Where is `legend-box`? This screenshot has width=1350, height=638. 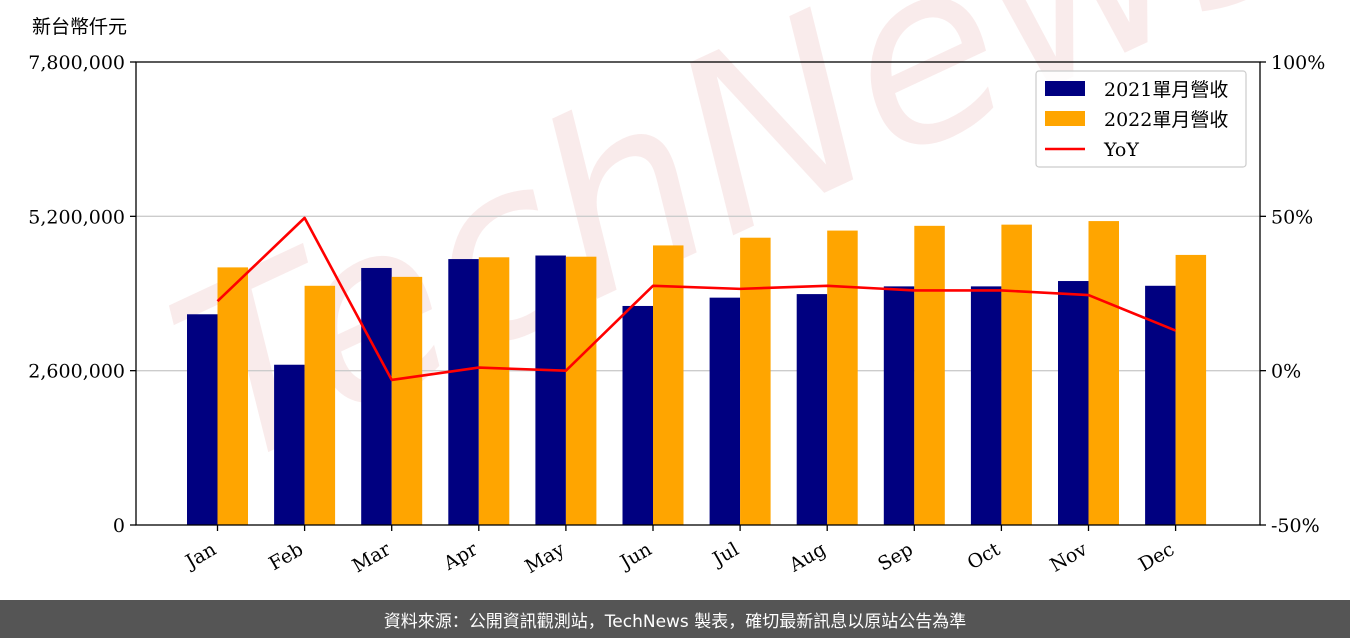
legend-box is located at coordinates (1141, 119).